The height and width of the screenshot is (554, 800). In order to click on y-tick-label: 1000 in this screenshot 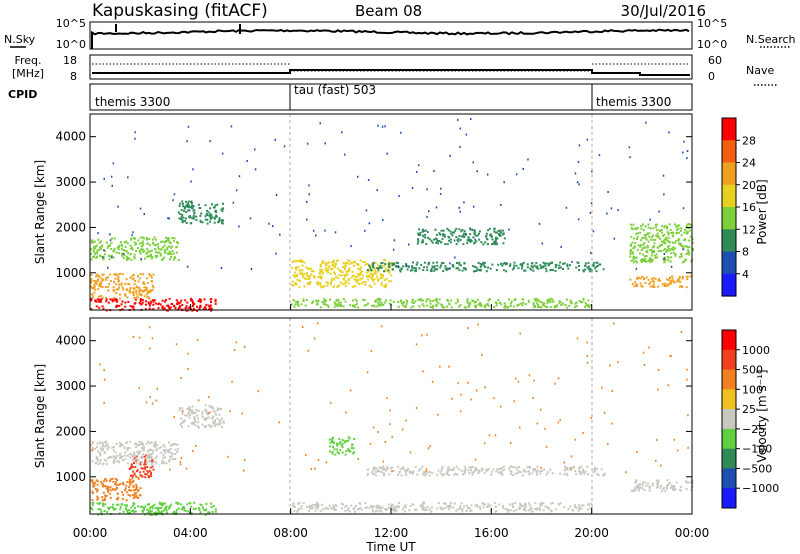, I will do `click(70, 477)`.